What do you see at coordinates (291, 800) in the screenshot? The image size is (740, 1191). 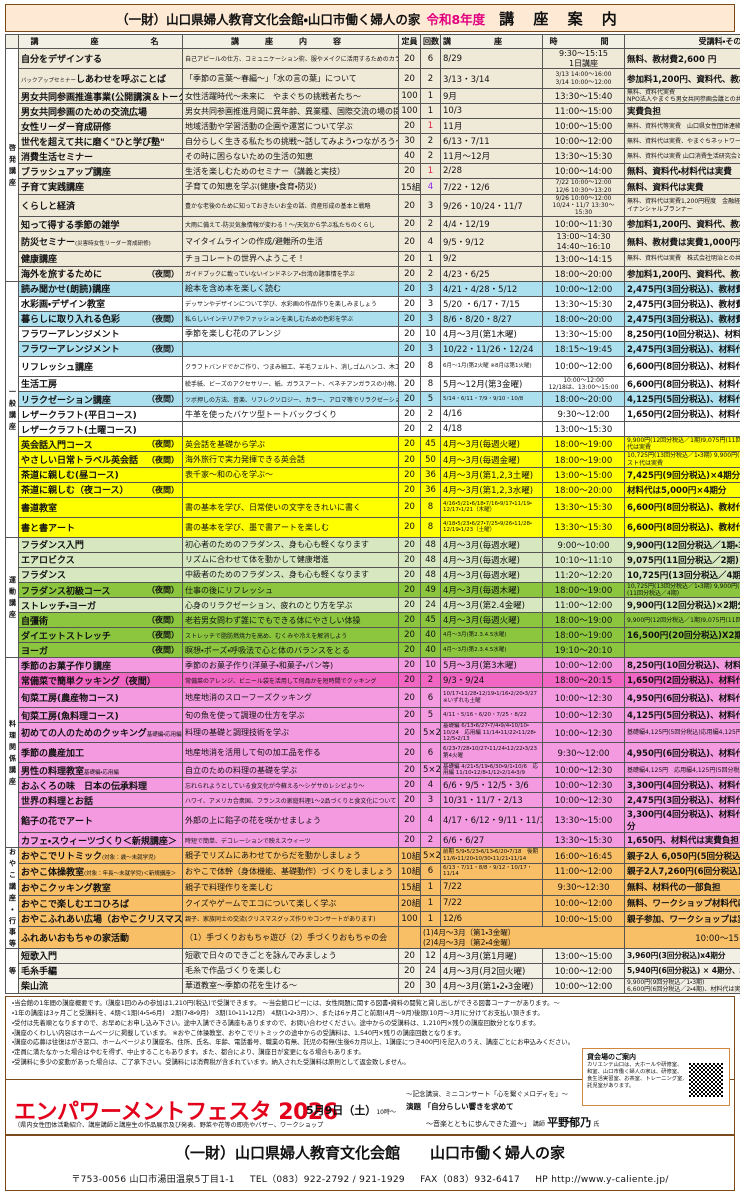 I see `course-desc-cell: ハワイ、アメリカ合衆国、フランスの家庭料理1～2品づくりと食文化について` at bounding box center [291, 800].